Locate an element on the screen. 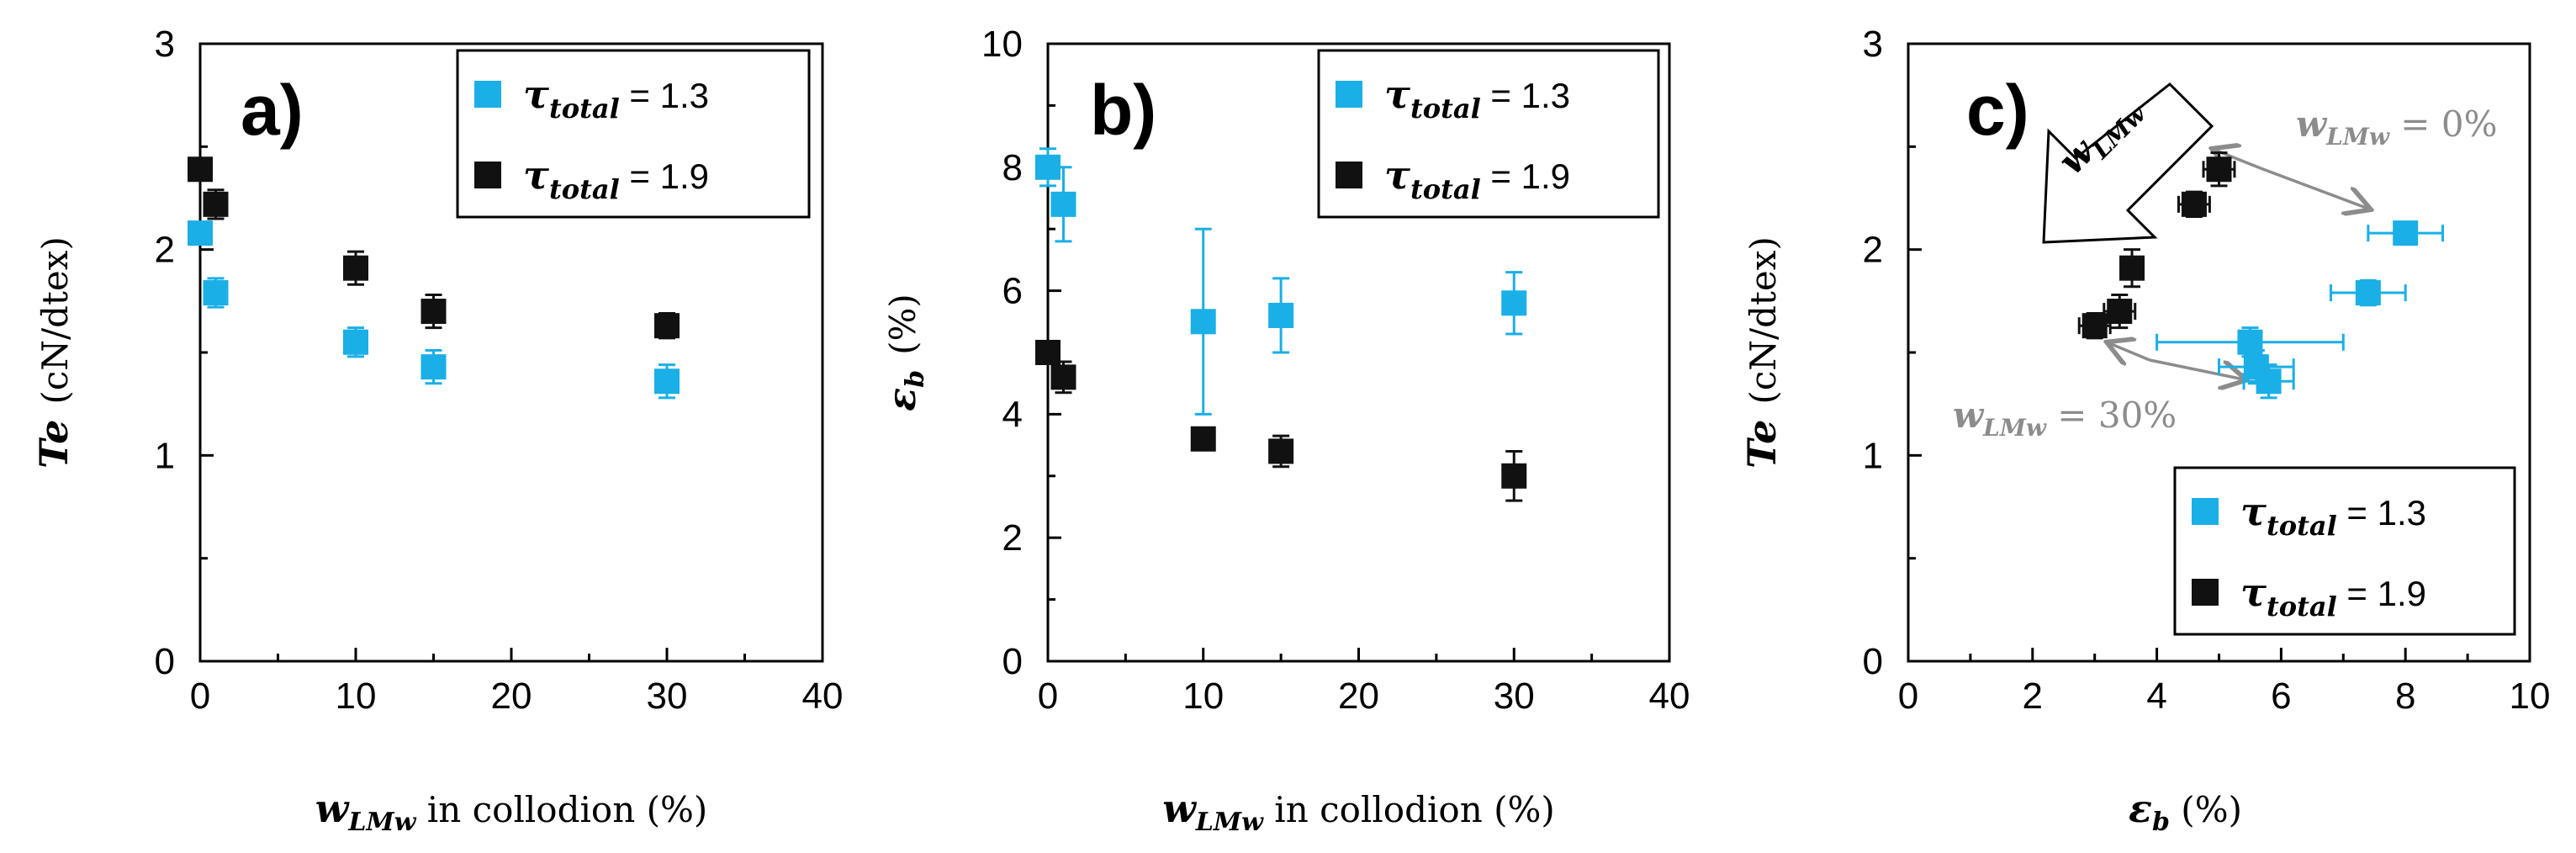 The width and height of the screenshot is (2576, 853). x-axis-label: wLMw in collodion (%) is located at coordinates (1358, 811).